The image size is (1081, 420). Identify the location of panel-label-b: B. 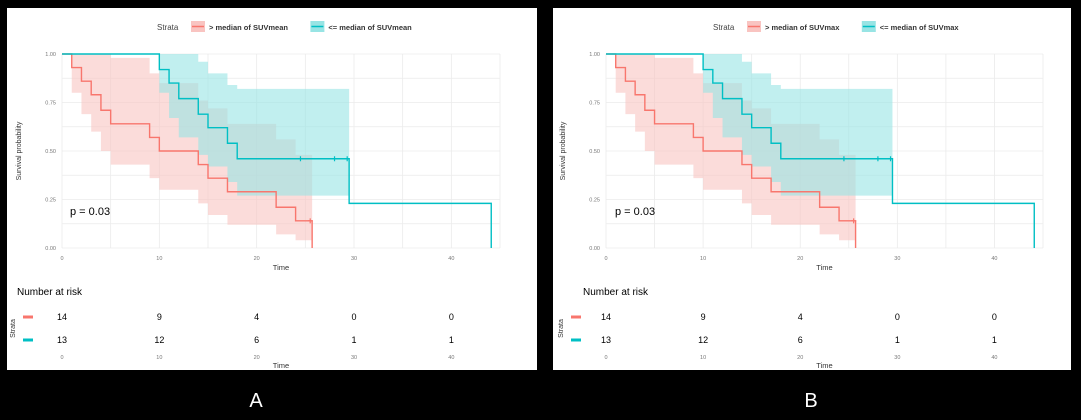
(811, 401).